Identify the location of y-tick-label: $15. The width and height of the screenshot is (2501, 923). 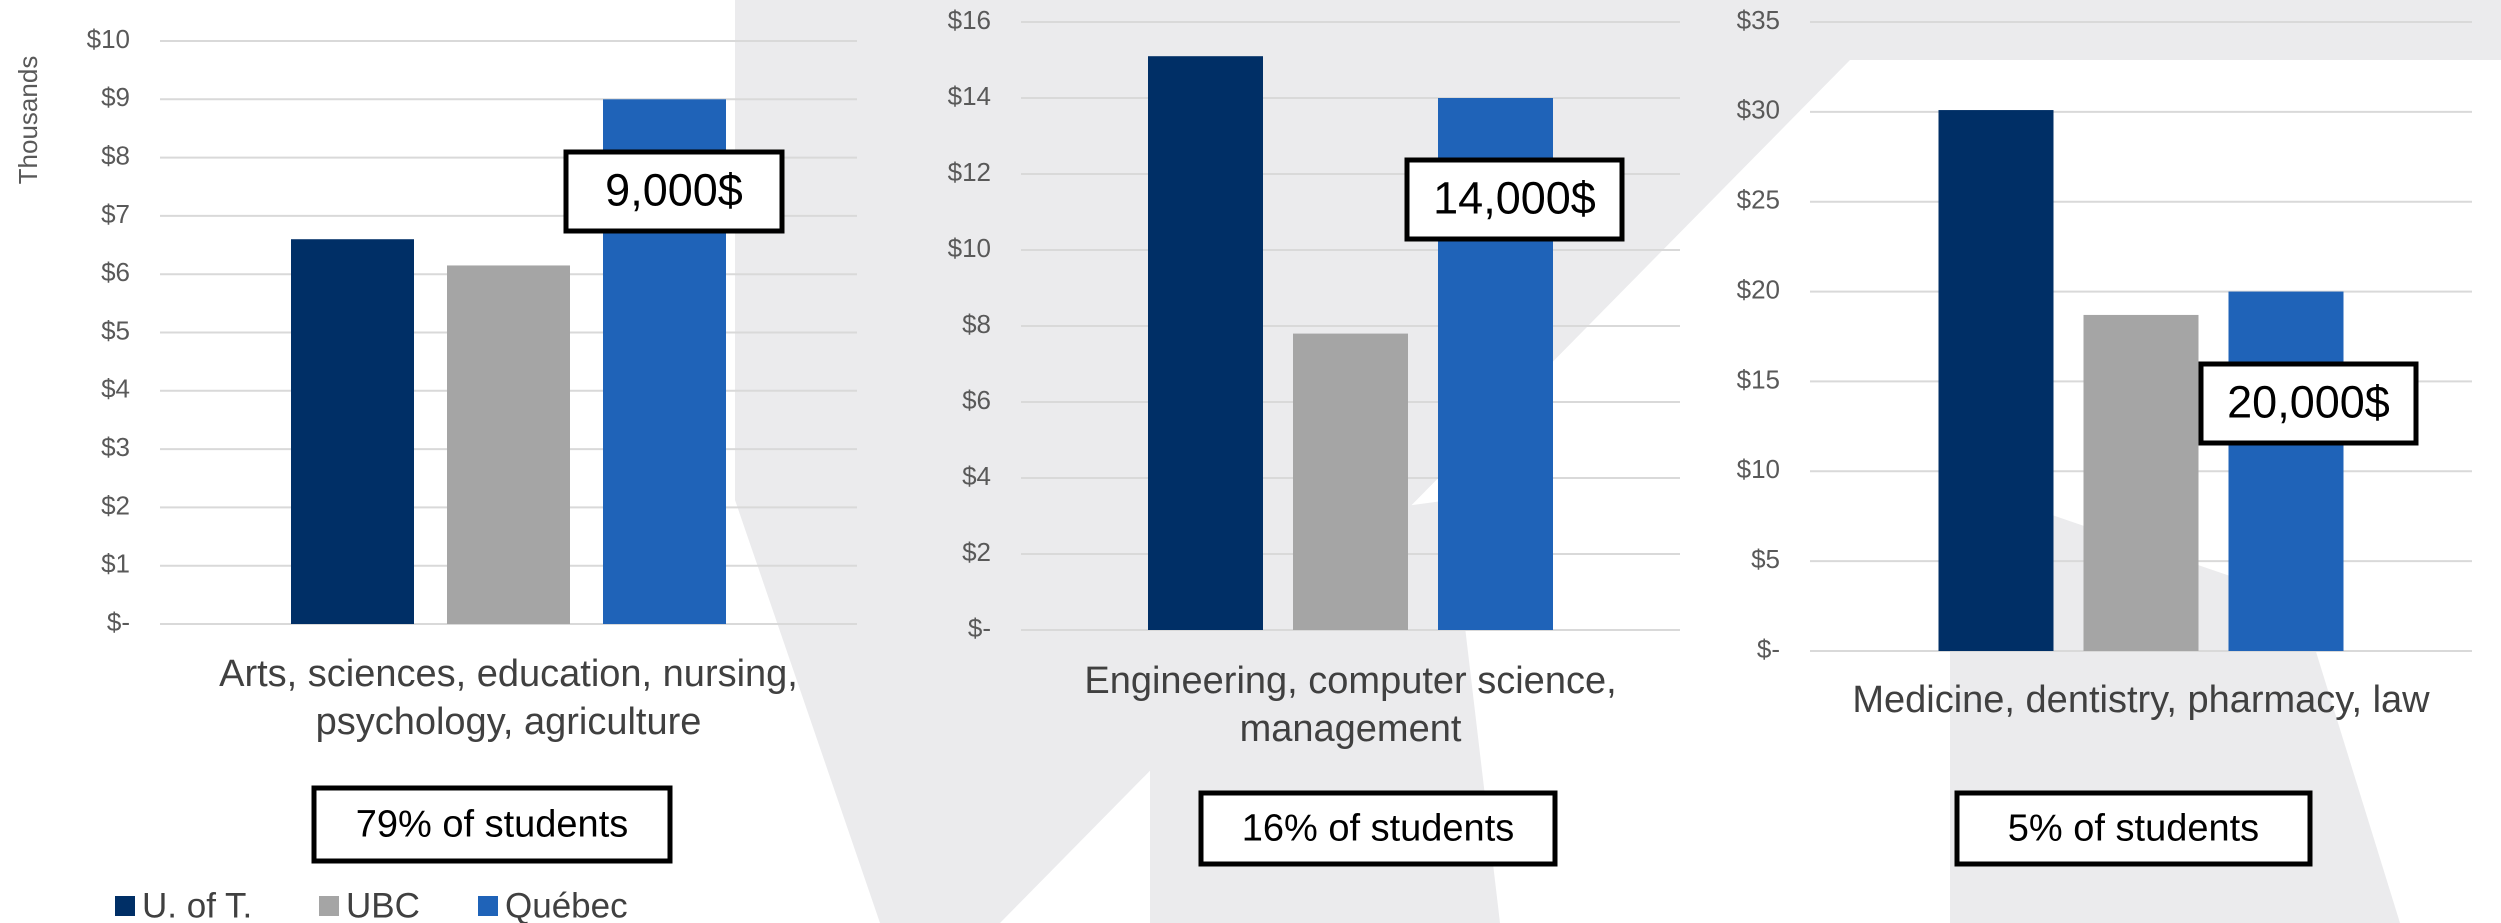
(1758, 379).